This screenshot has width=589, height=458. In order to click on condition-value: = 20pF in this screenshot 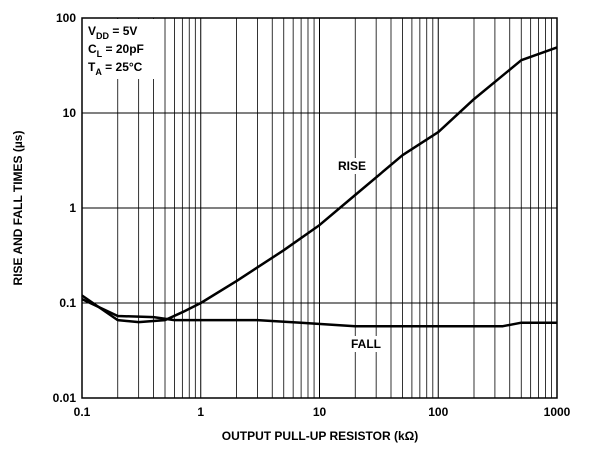, I will do `click(123, 49)`.